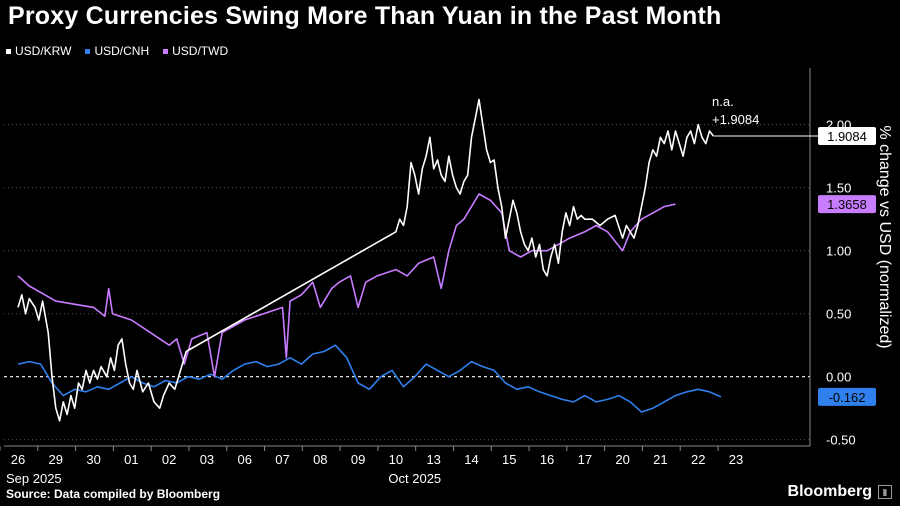 The width and height of the screenshot is (900, 506). I want to click on legend-label-cnh: USD/CNH, so click(122, 51).